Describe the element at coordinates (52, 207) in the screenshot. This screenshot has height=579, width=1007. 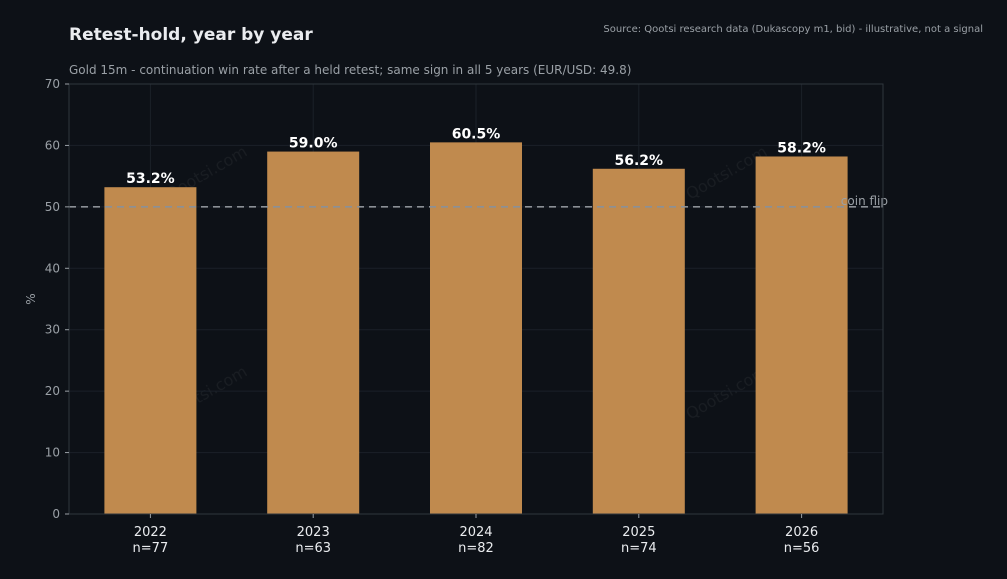
I see `y-tick-label: 50` at that location.